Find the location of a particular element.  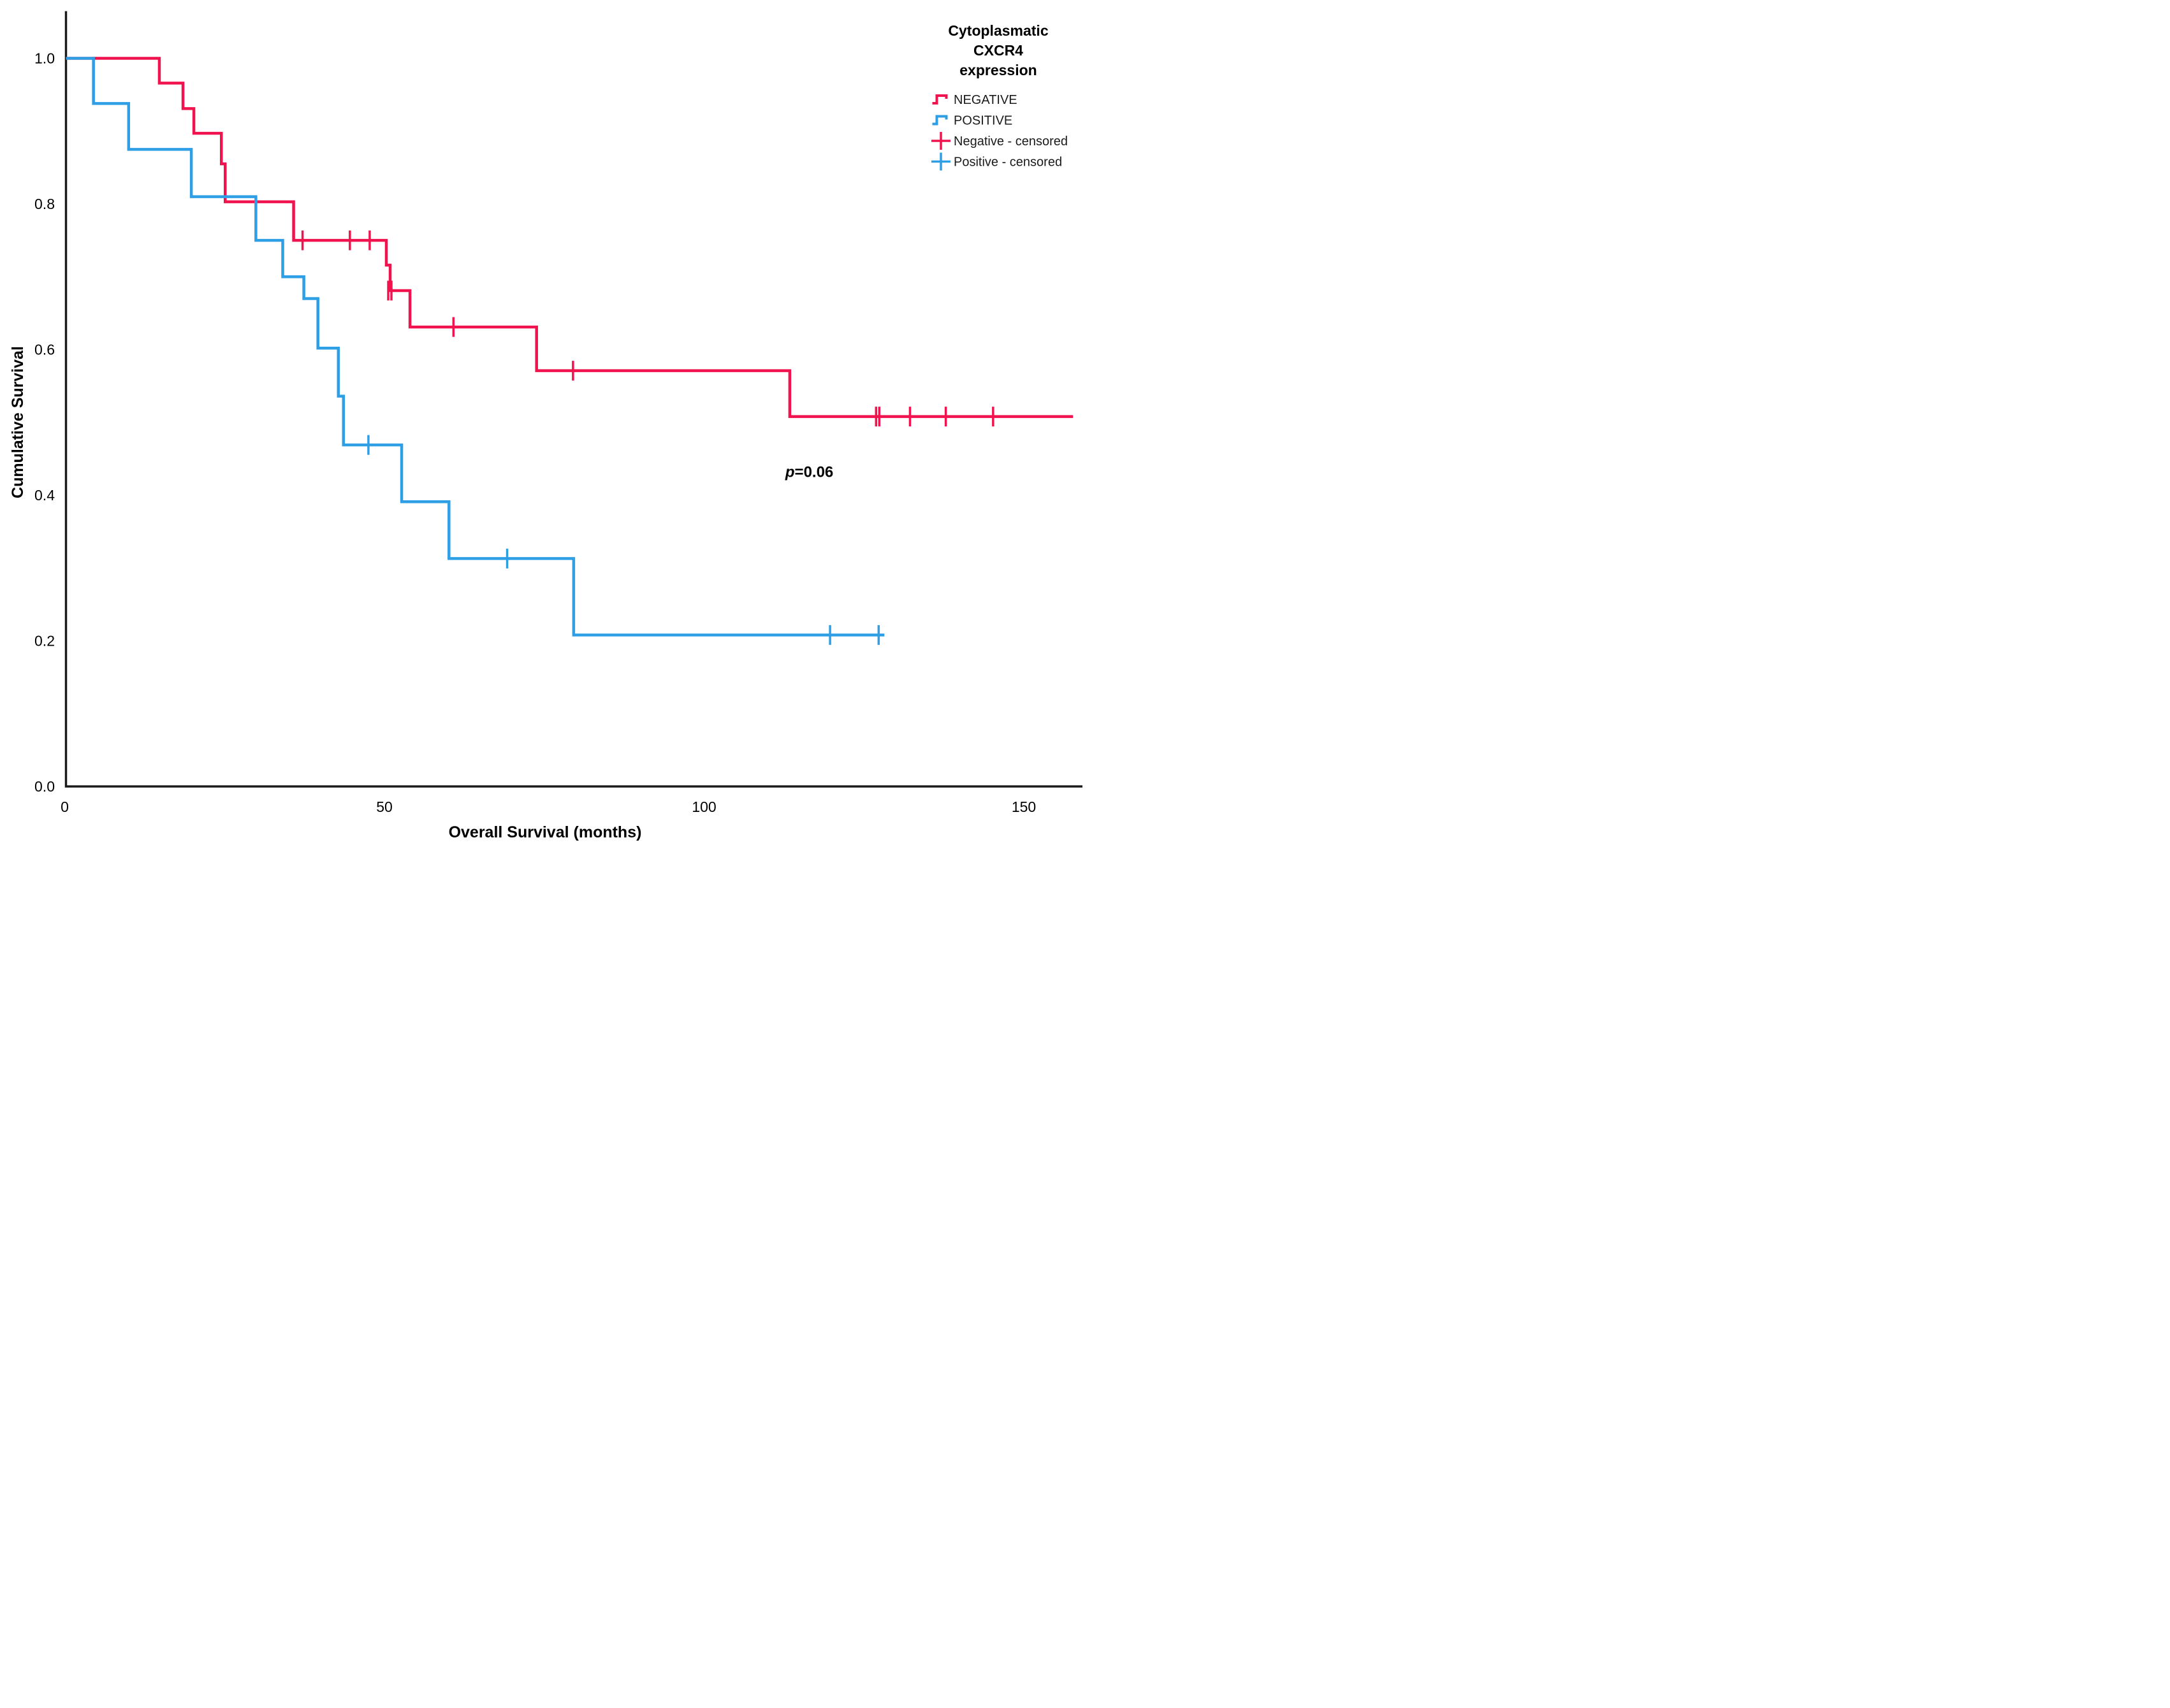

y-tick-label: 0.8 is located at coordinates (44, 204).